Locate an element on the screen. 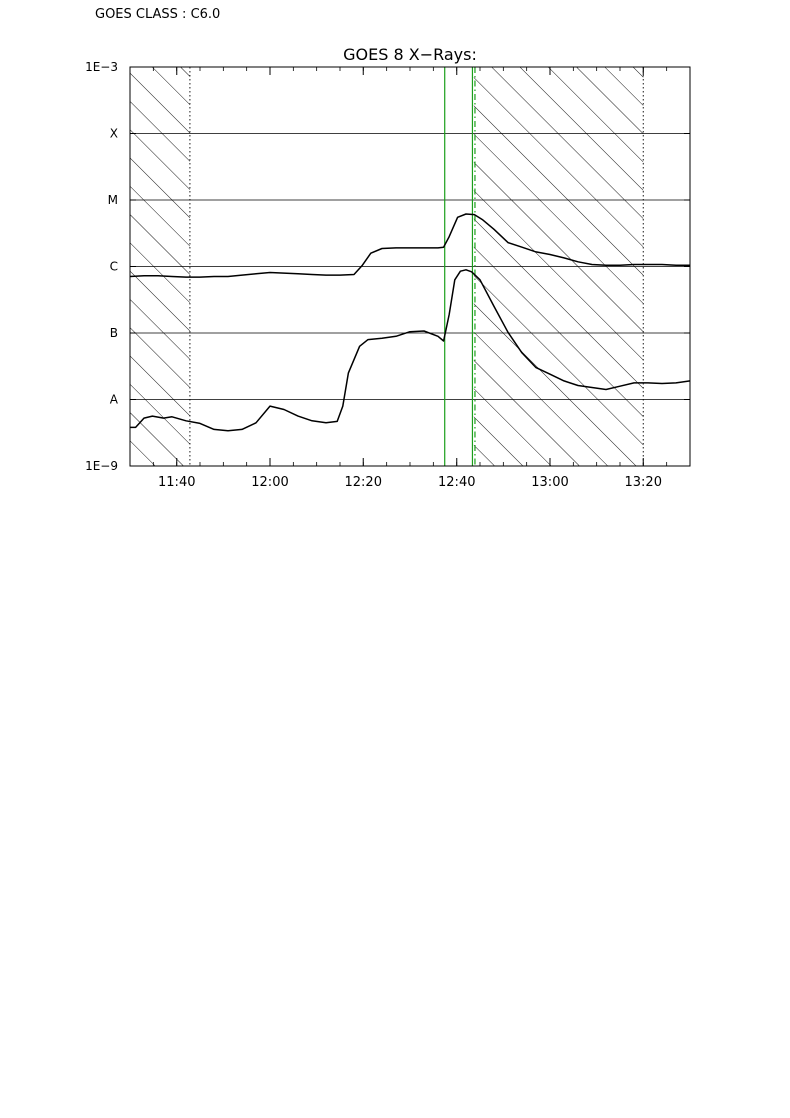 This screenshot has width=790, height=1118. y-tick-label-5: A is located at coordinates (114, 400).